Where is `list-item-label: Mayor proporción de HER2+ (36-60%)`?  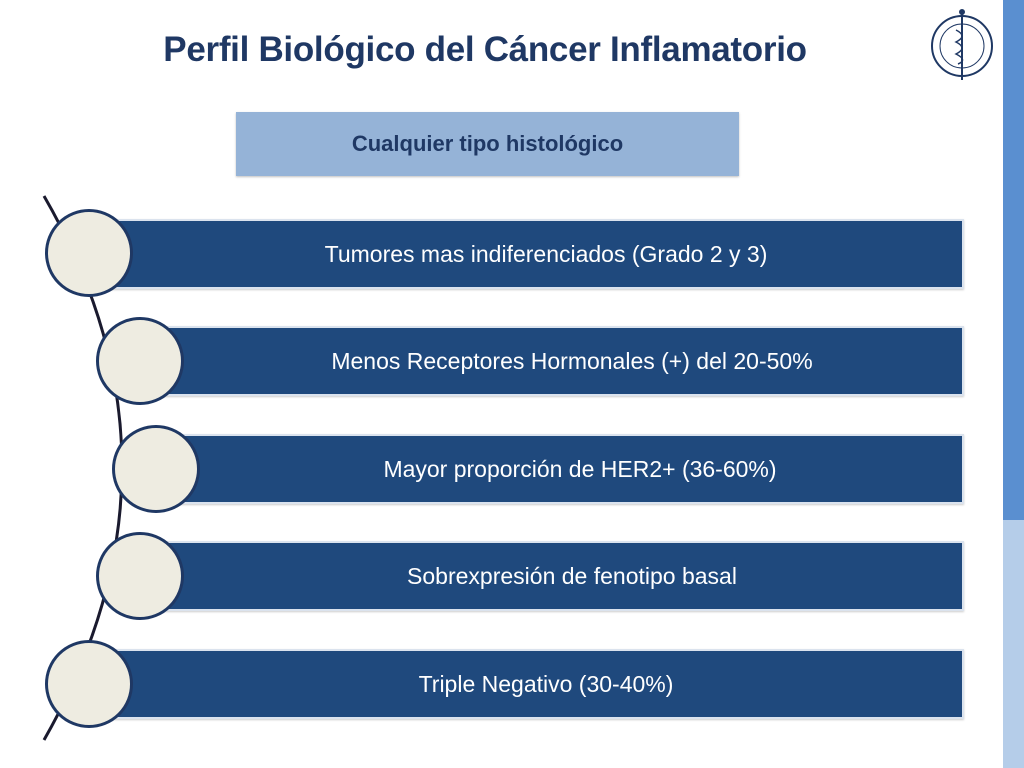 list-item-label: Mayor proporción de HER2+ (36-60%) is located at coordinates (580, 468).